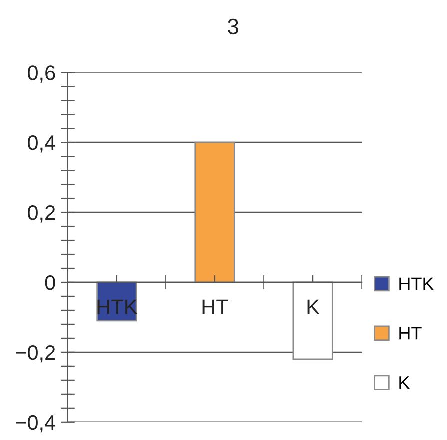 The width and height of the screenshot is (447, 440). Describe the element at coordinates (411, 333) in the screenshot. I see `legend-label: HT` at that location.